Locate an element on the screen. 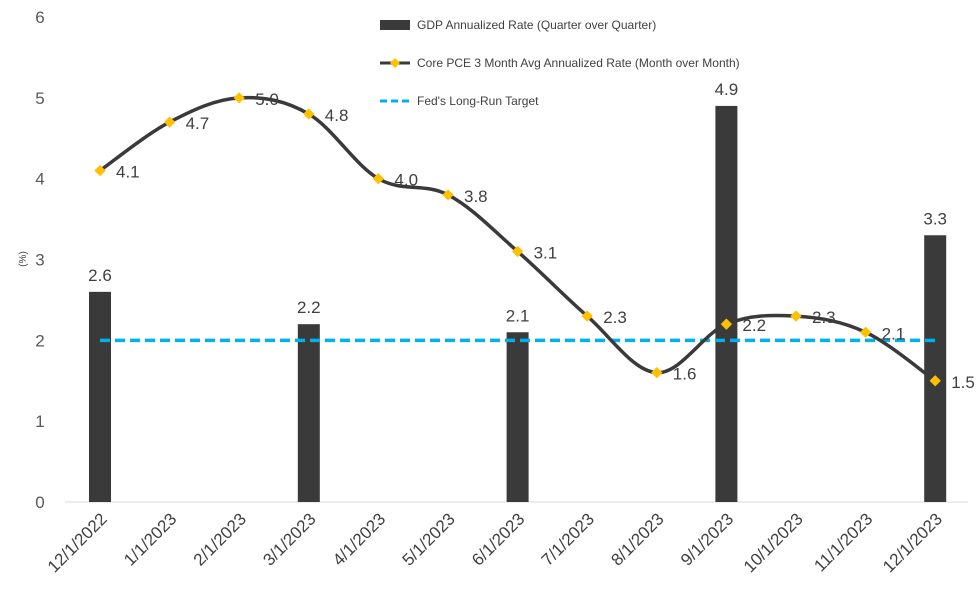  pce-data-label: 4.0 is located at coordinates (406, 180).